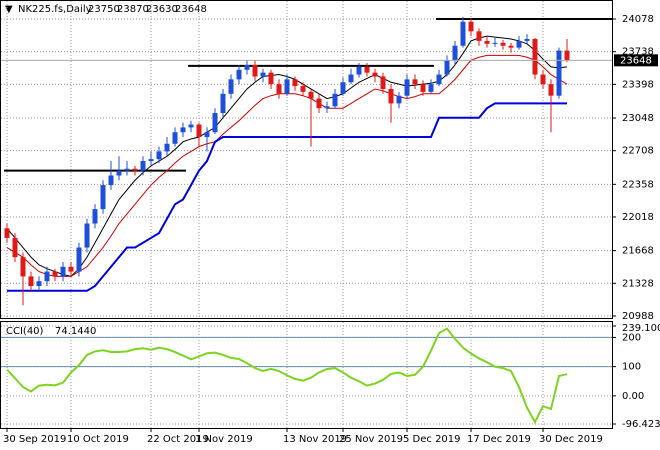 The height and width of the screenshot is (450, 660). What do you see at coordinates (104, 9) in the screenshot?
I see `ohlc-open: 23750` at bounding box center [104, 9].